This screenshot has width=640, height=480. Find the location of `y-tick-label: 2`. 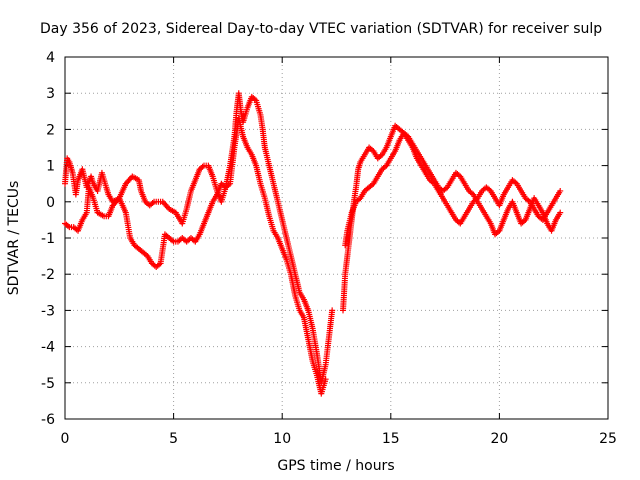

y-tick-label: 2 is located at coordinates (50, 130).